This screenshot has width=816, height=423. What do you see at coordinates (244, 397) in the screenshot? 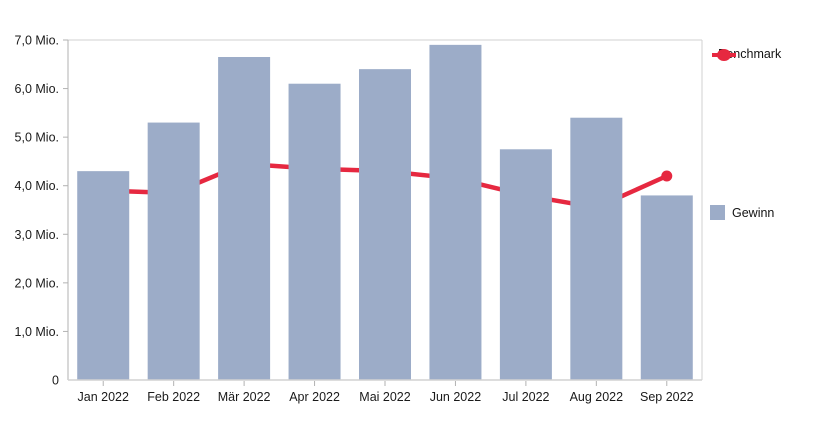
I see `x-axis-label: Mär 2022` at bounding box center [244, 397].